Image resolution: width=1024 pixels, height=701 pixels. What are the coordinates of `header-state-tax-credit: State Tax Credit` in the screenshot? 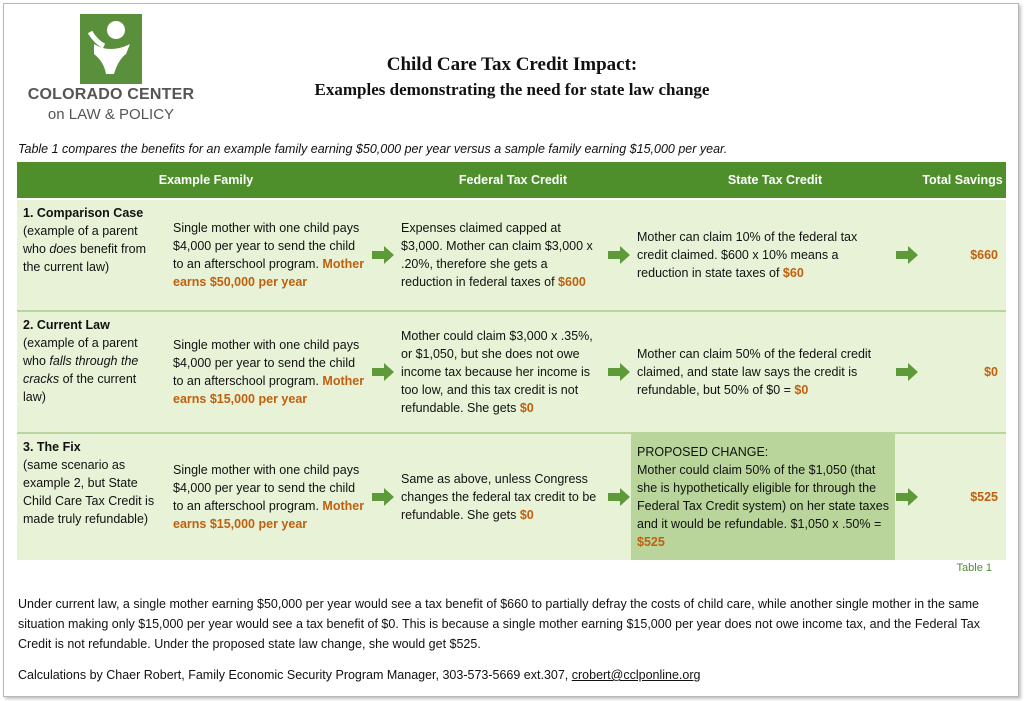 It's located at (775, 181).